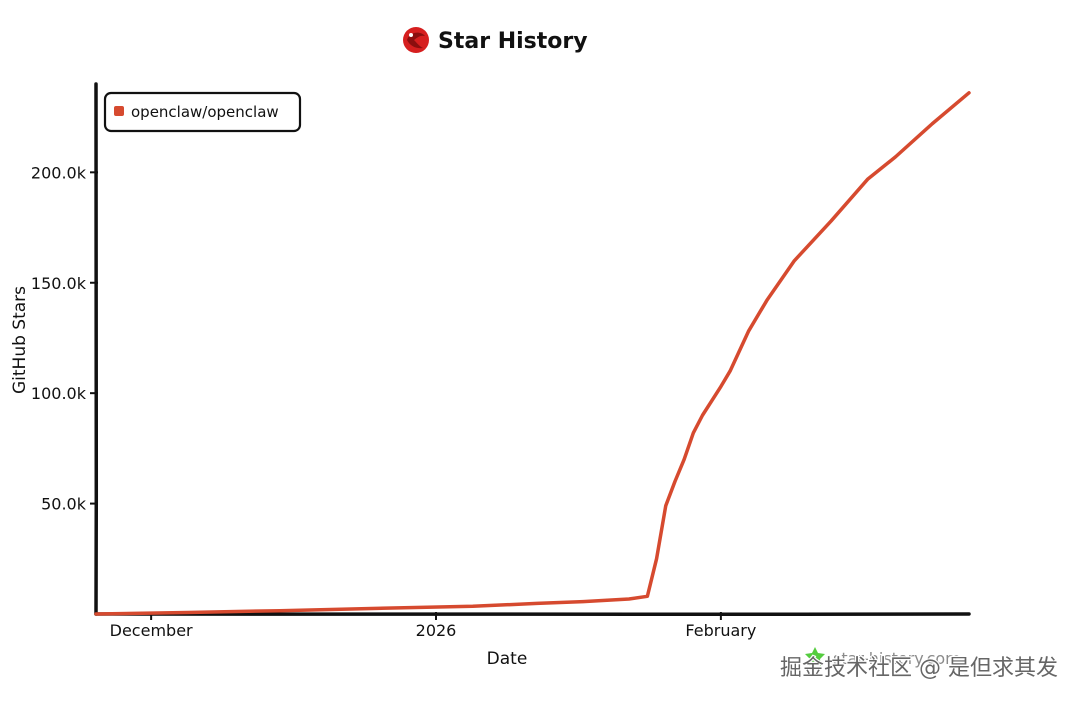  What do you see at coordinates (59, 172) in the screenshot?
I see `y-tick-label: 200.0k` at bounding box center [59, 172].